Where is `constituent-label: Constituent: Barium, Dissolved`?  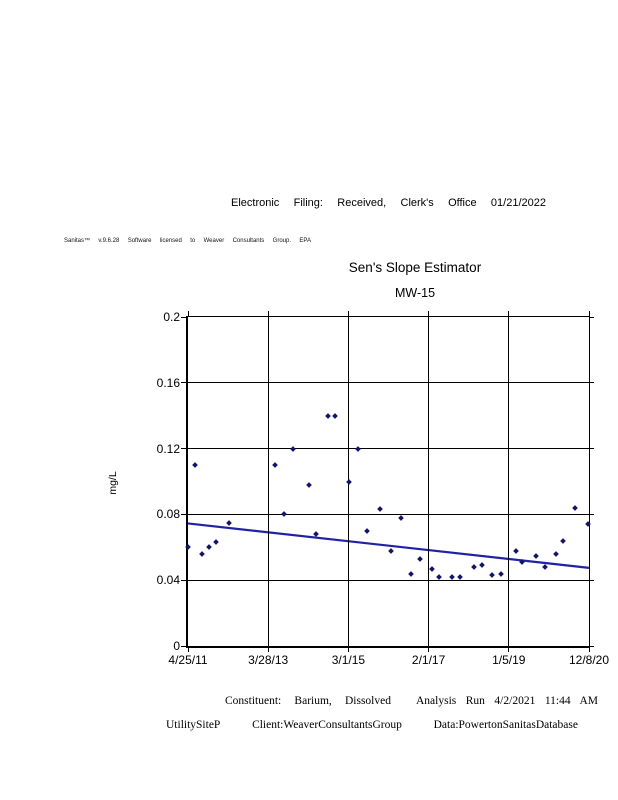 constituent-label: Constituent: Barium, Dissolved is located at coordinates (308, 701).